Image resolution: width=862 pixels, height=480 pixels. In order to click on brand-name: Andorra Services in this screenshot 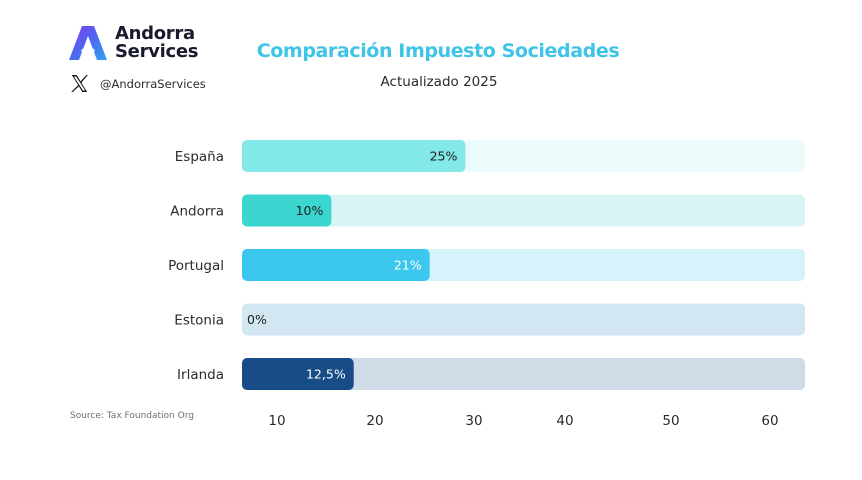, I will do `click(156, 43)`.